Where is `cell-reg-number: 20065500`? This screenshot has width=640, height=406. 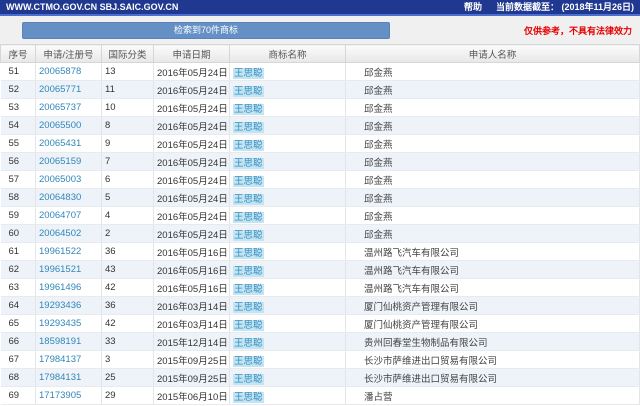 cell-reg-number: 20065500 is located at coordinates (68, 125).